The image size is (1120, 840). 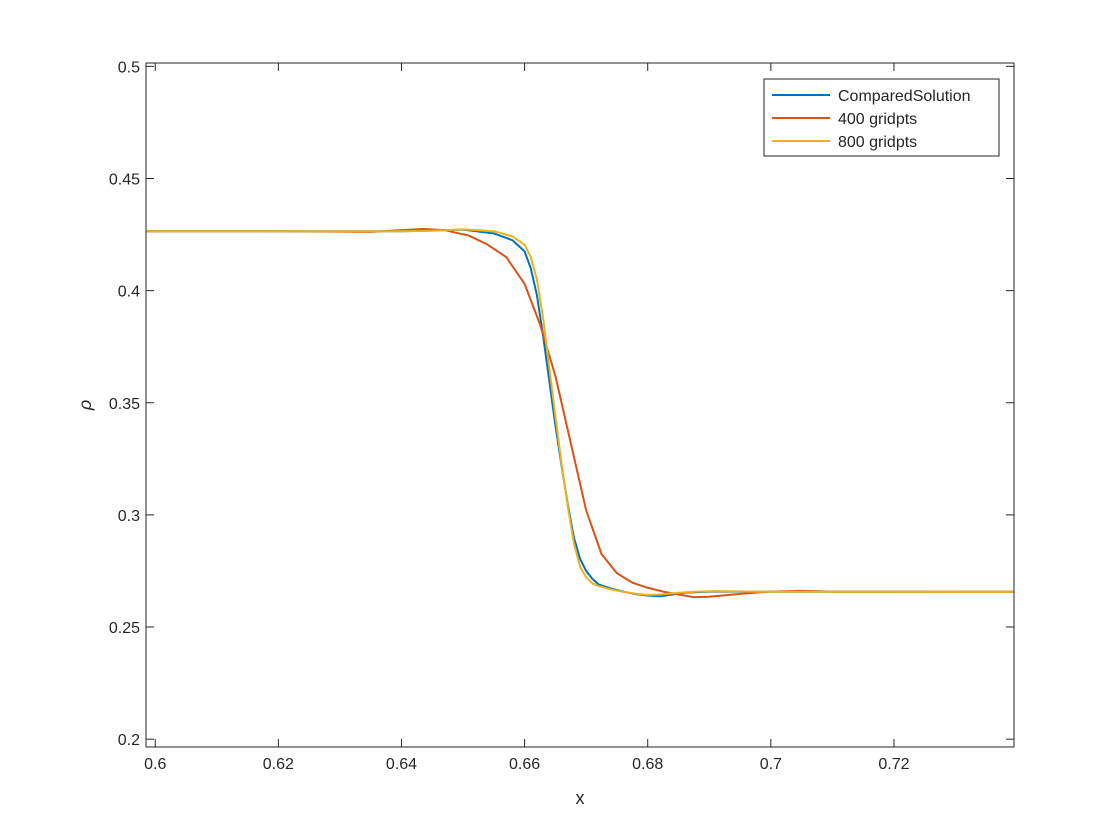 I want to click on legend-label-compared-solution: ComparedSolution, so click(x=904, y=96).